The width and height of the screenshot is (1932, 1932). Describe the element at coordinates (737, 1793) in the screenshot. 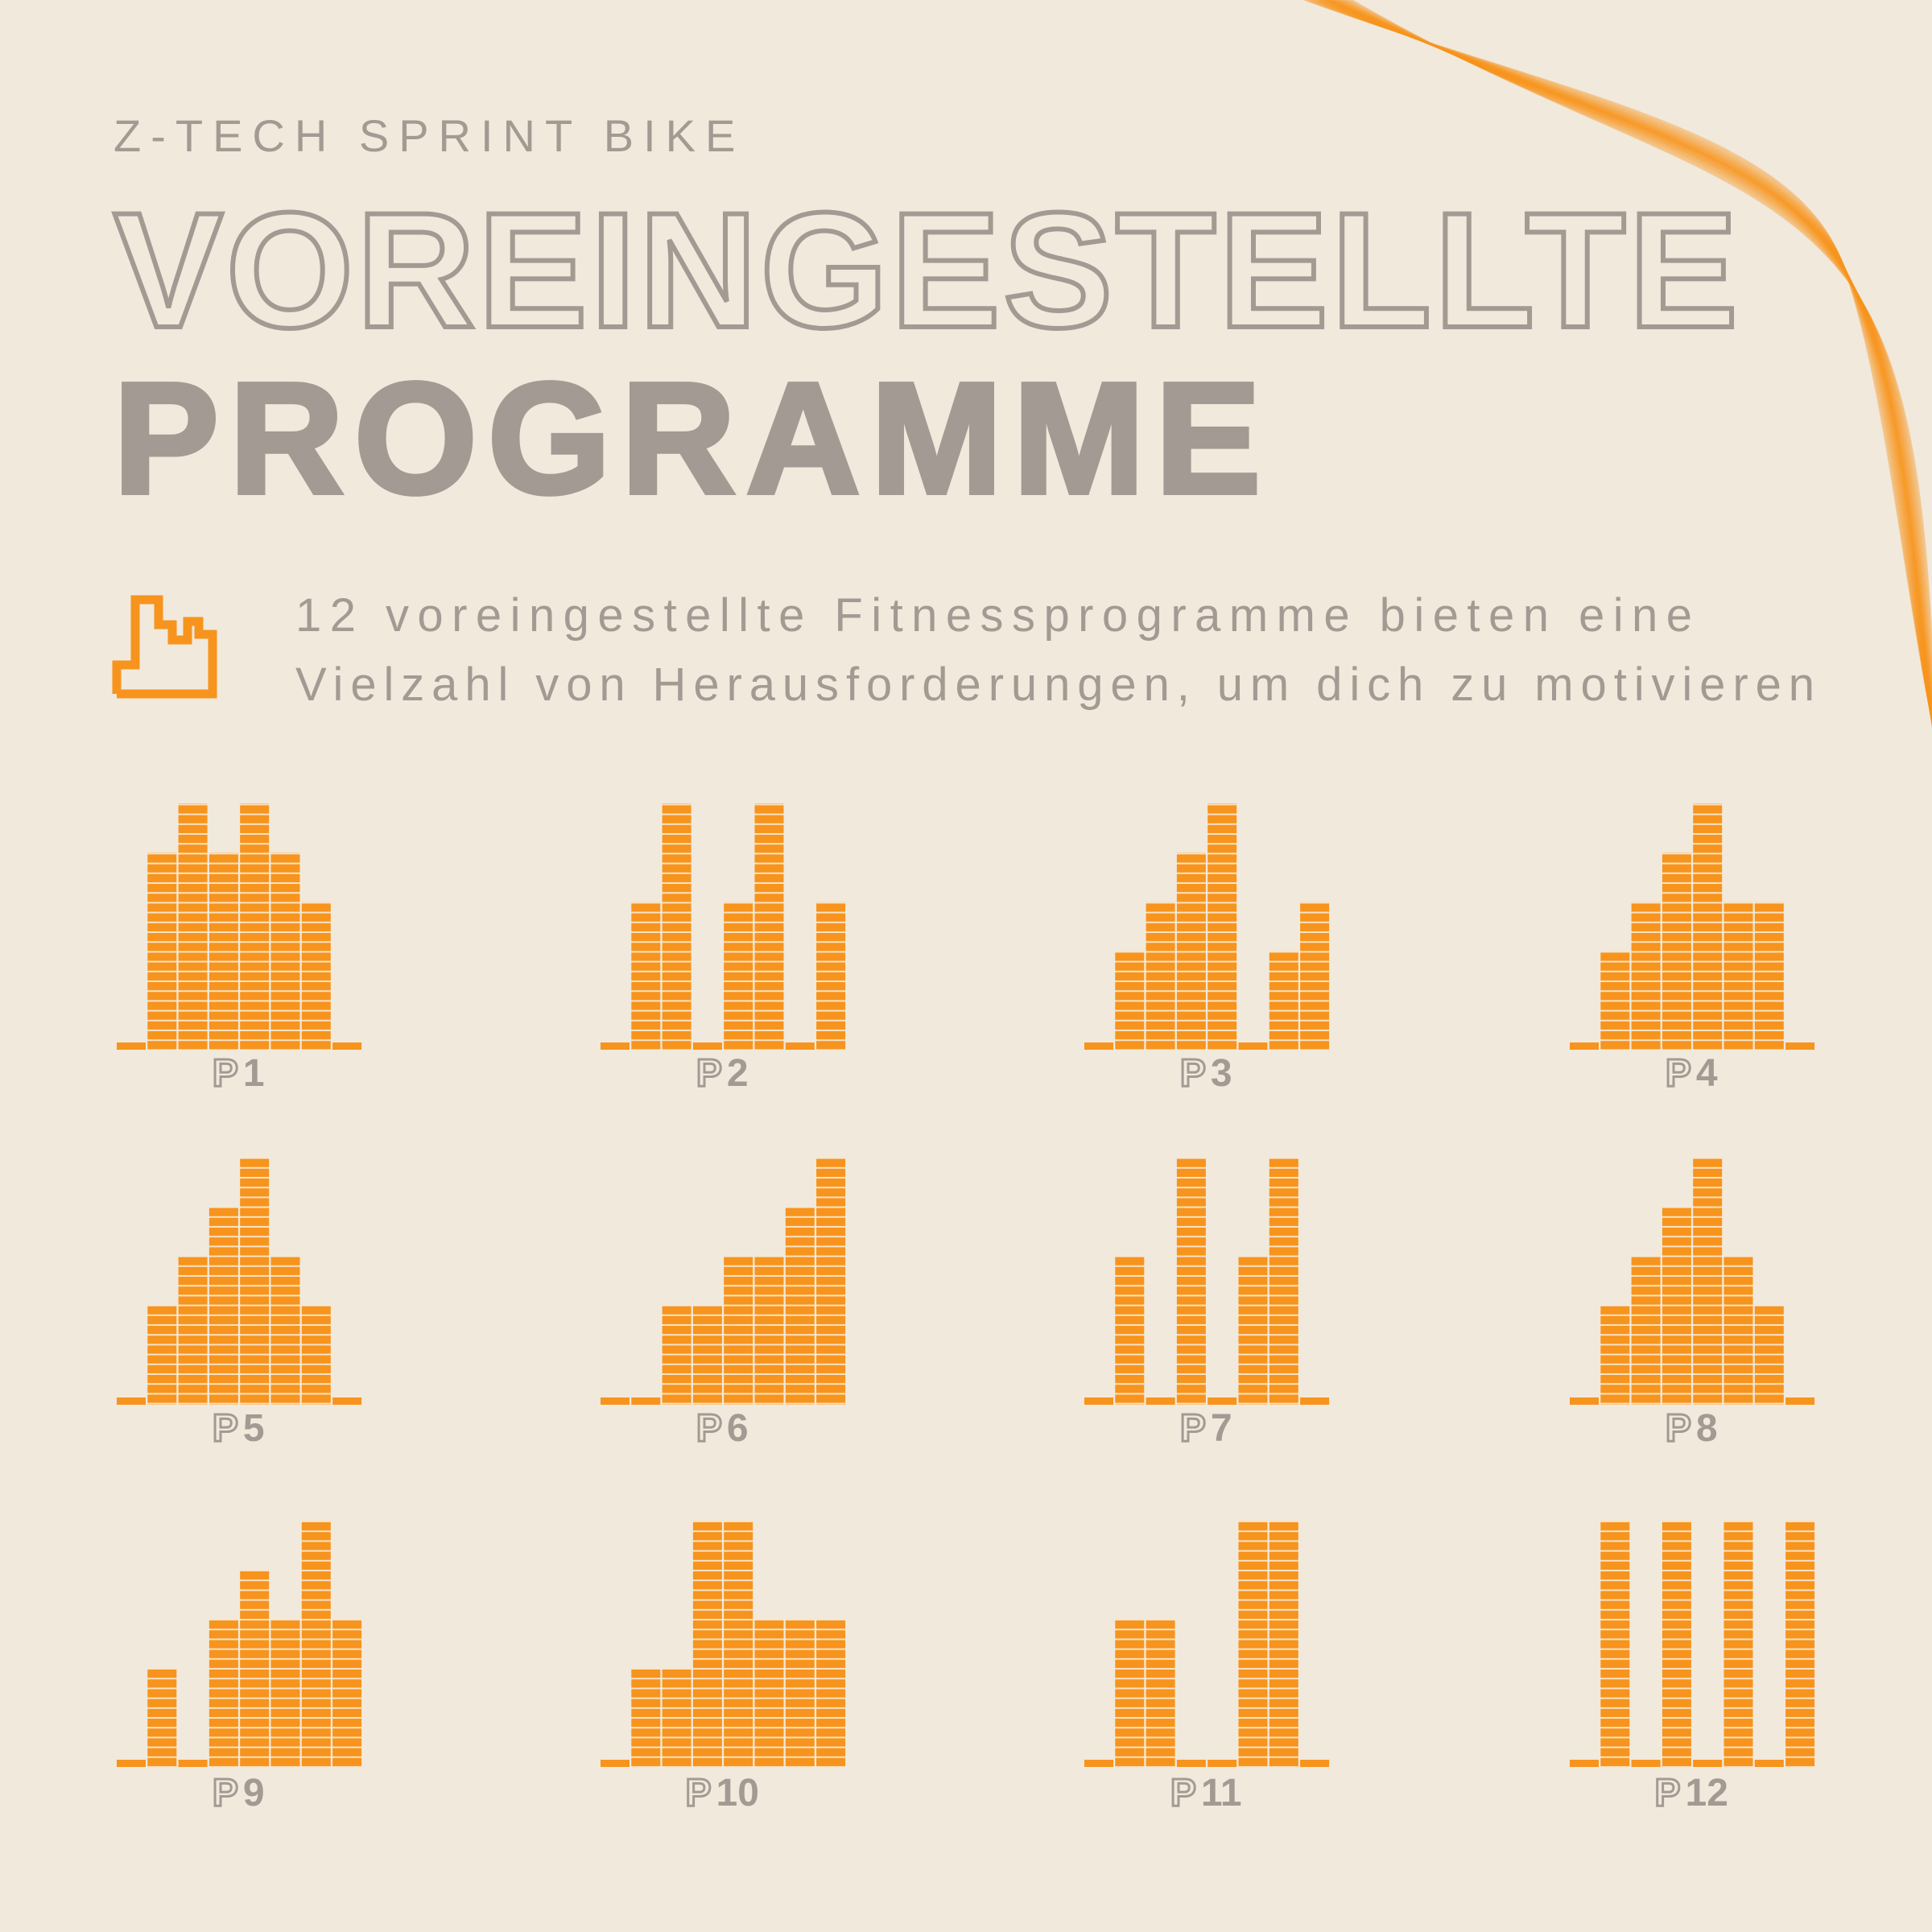

I see `program-number: 10` at that location.